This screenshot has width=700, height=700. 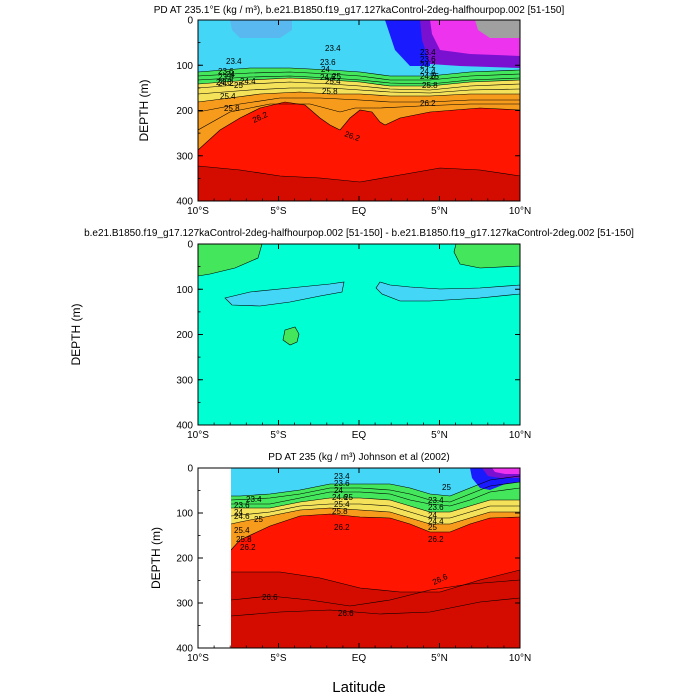 I want to click on y-tick-label: 100, so click(x=184, y=514).